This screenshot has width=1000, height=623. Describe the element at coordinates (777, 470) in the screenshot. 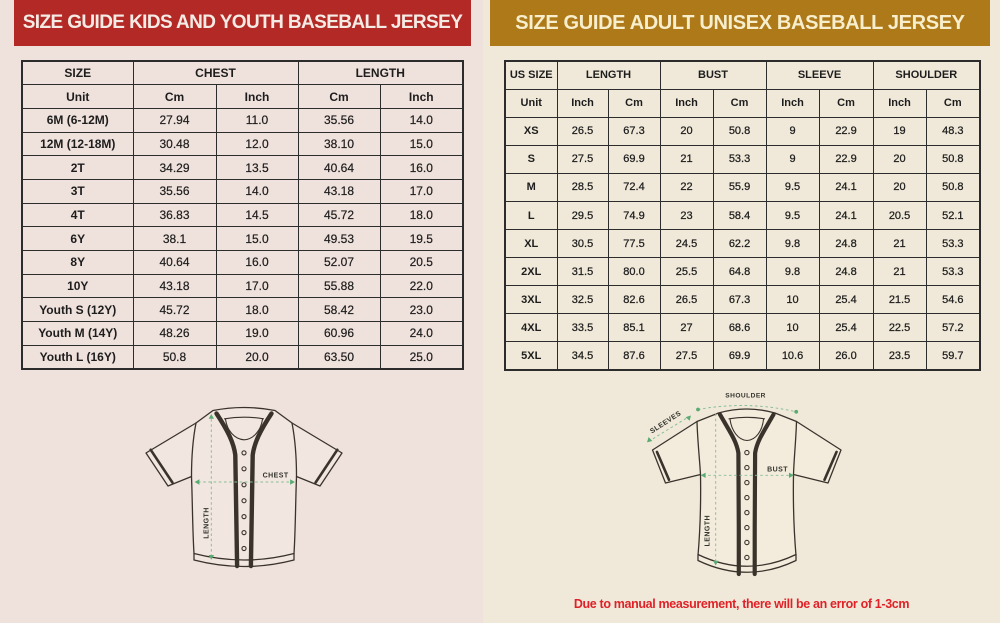

I see `svg-text: BUST` at that location.